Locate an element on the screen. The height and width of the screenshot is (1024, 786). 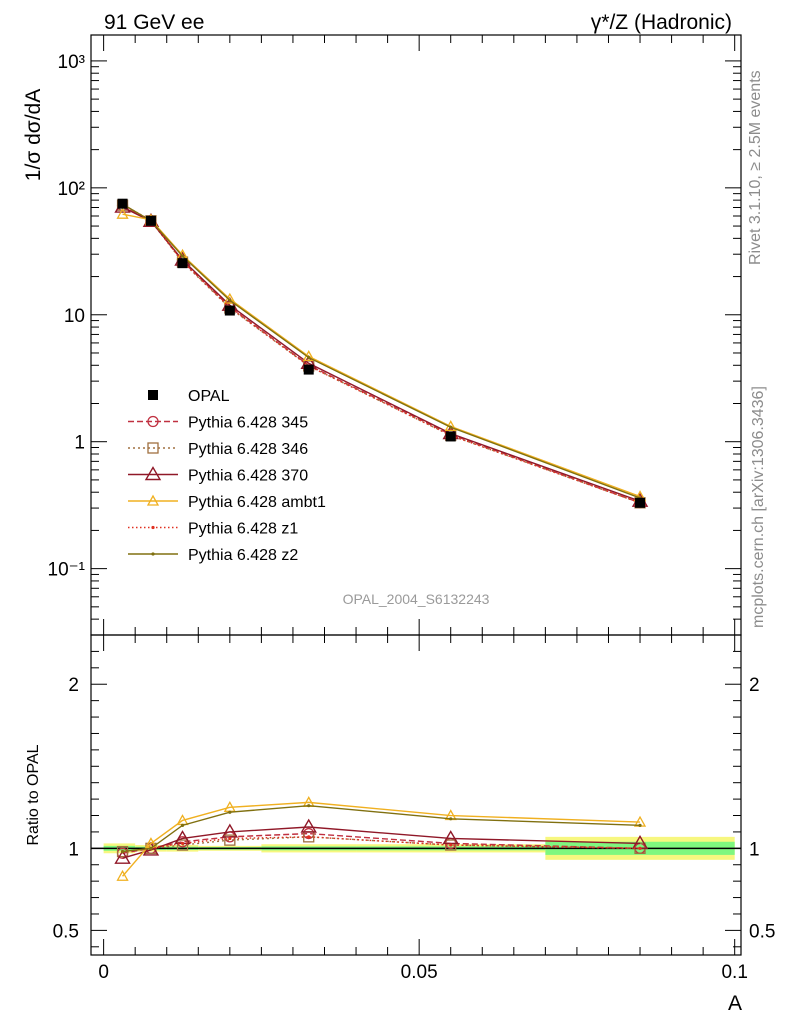
ratio-y-tick-label-right: 0.5 is located at coordinates (762, 931).